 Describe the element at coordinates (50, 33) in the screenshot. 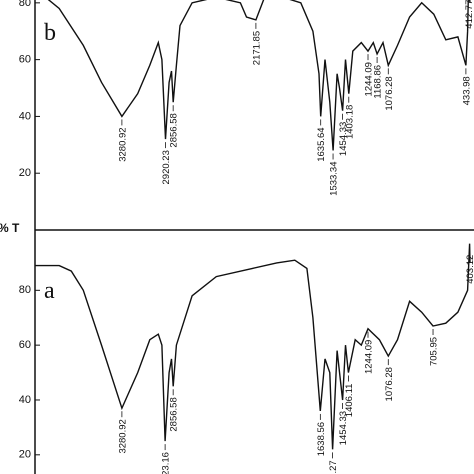

I see `panel-label: b` at that location.